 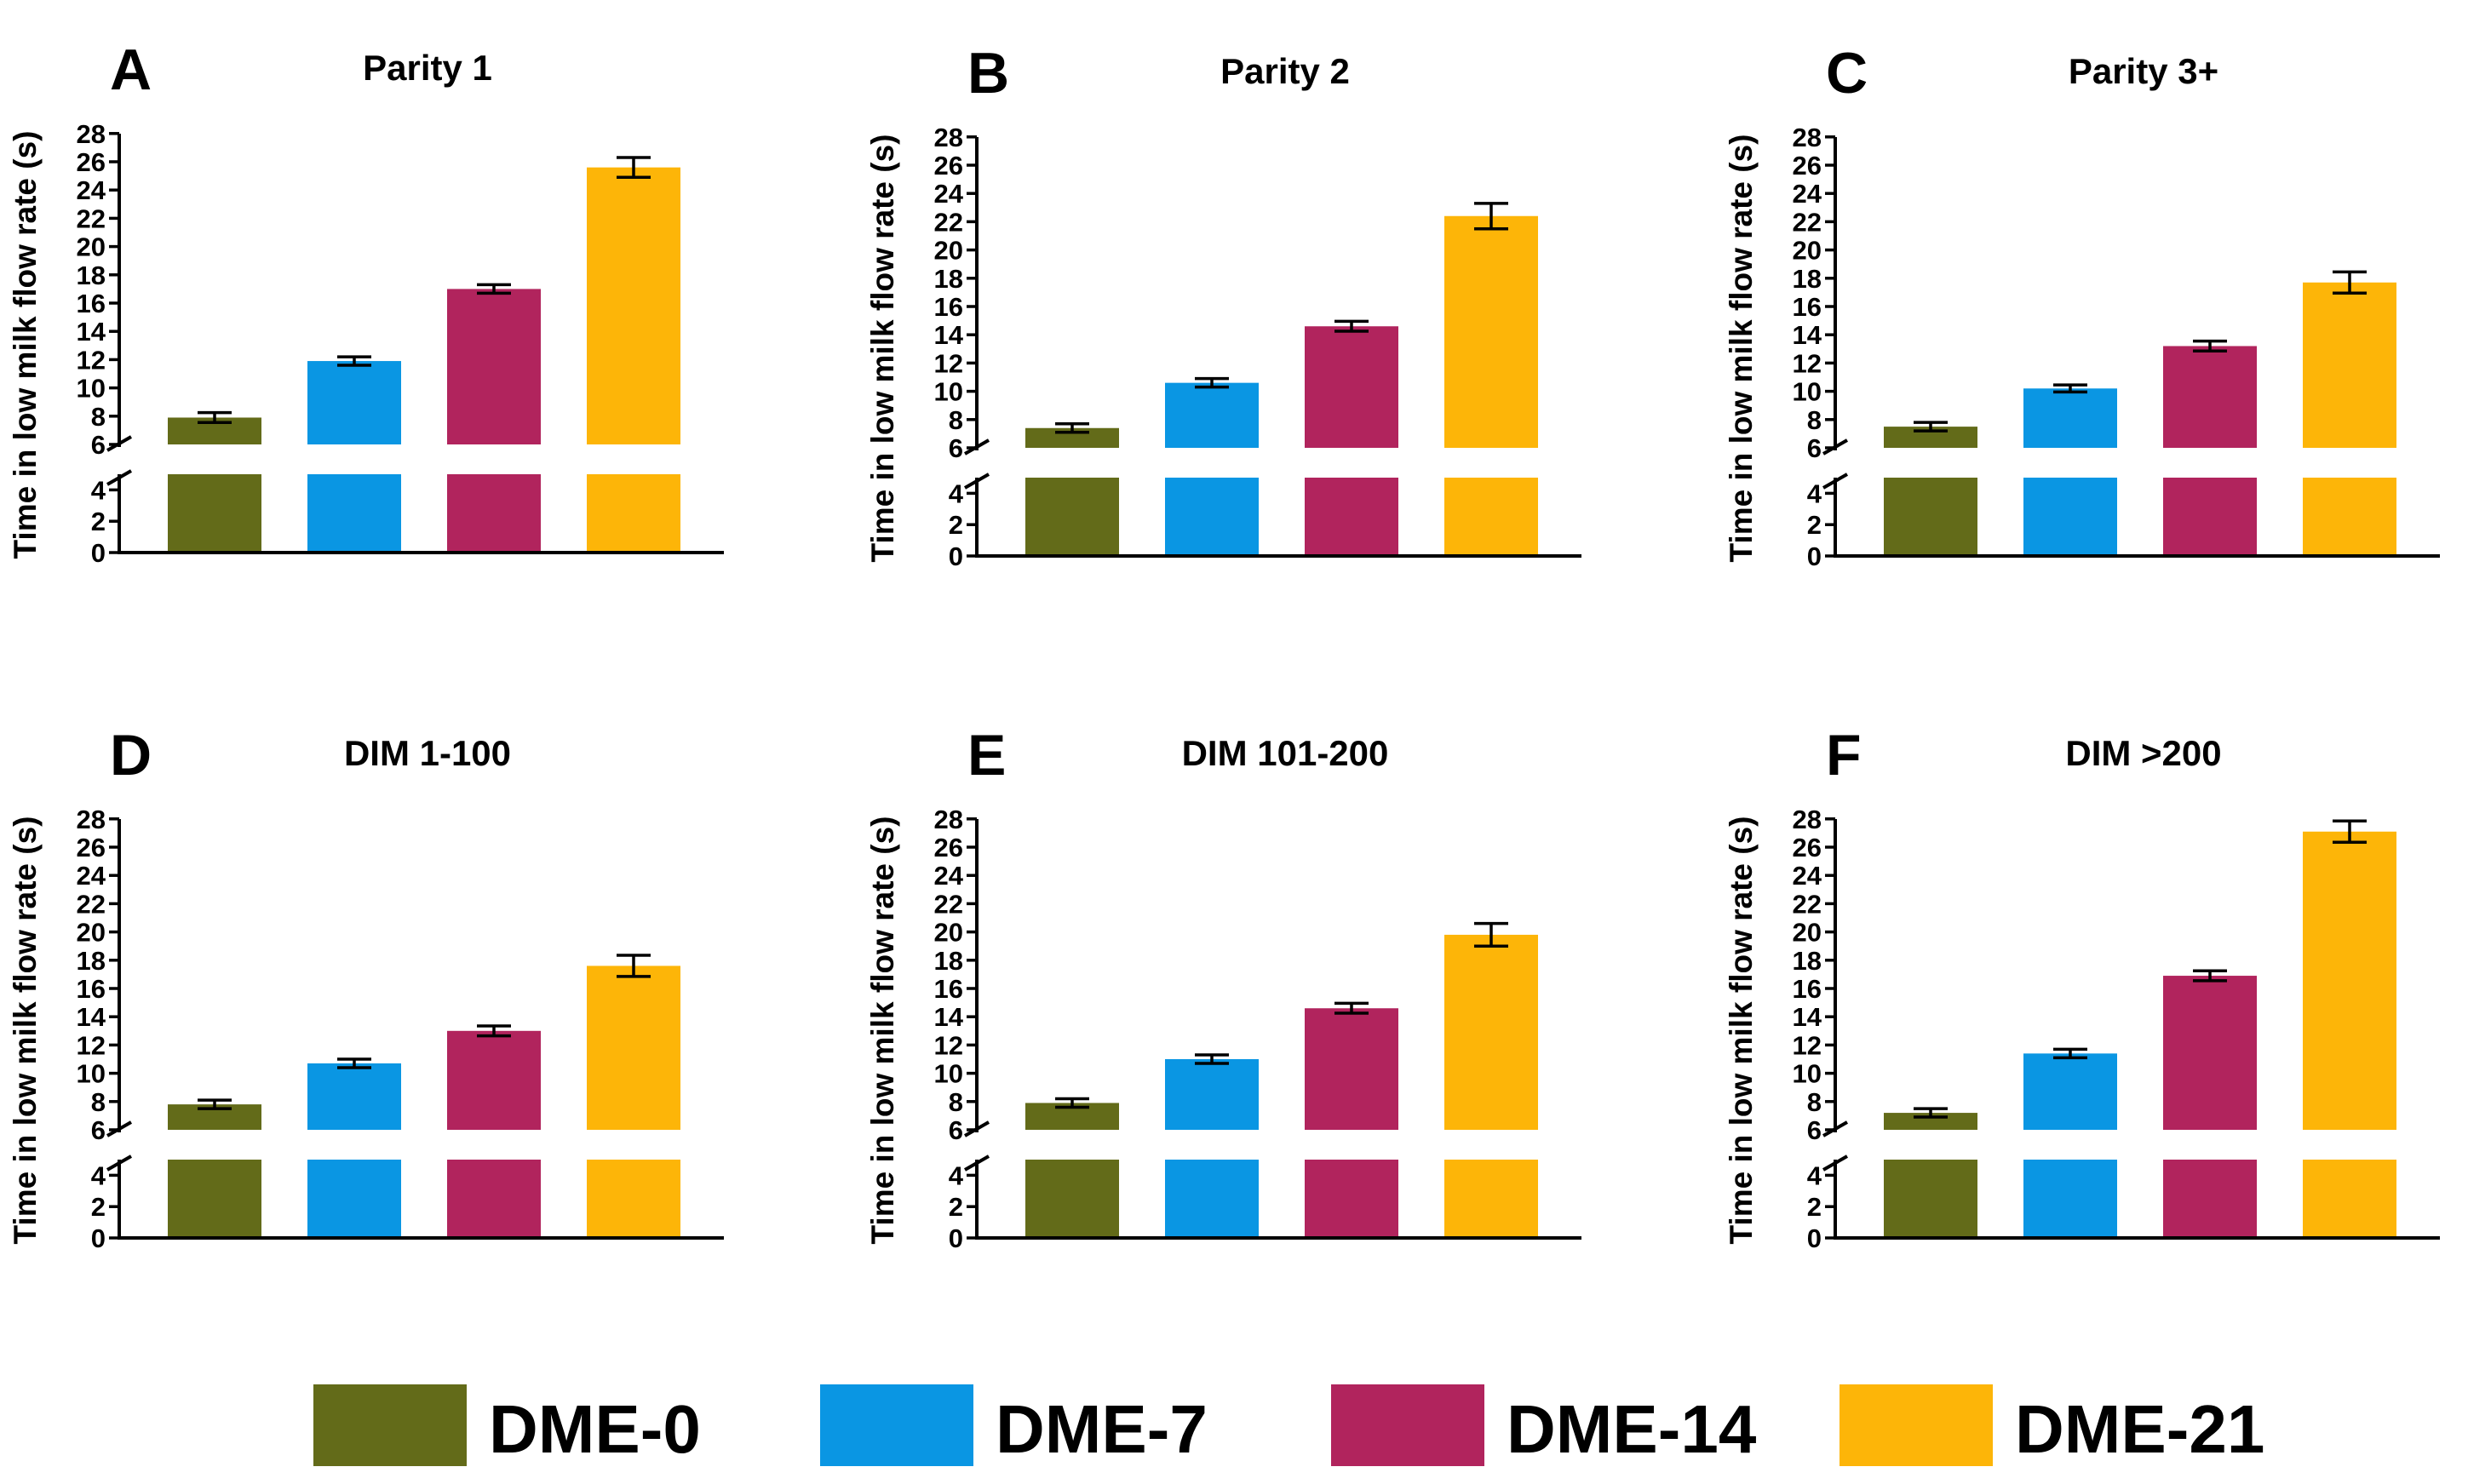 What do you see at coordinates (595, 1429) in the screenshot?
I see `legend-label: DME-0` at bounding box center [595, 1429].